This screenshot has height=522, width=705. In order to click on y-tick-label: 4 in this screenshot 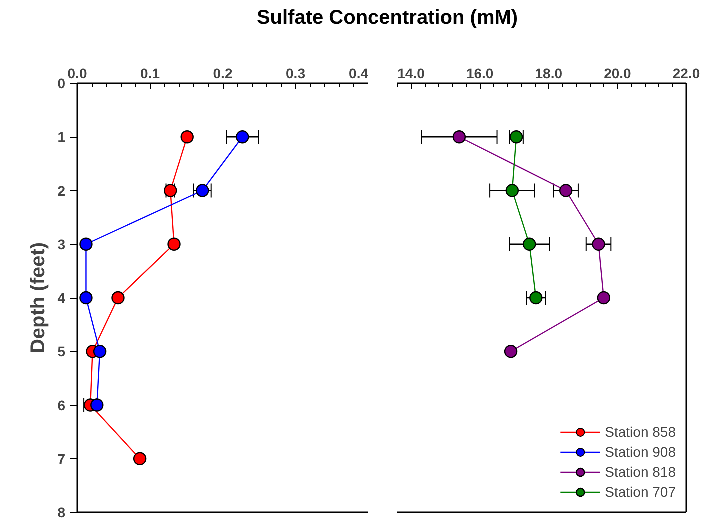, I will do `click(62, 298)`.